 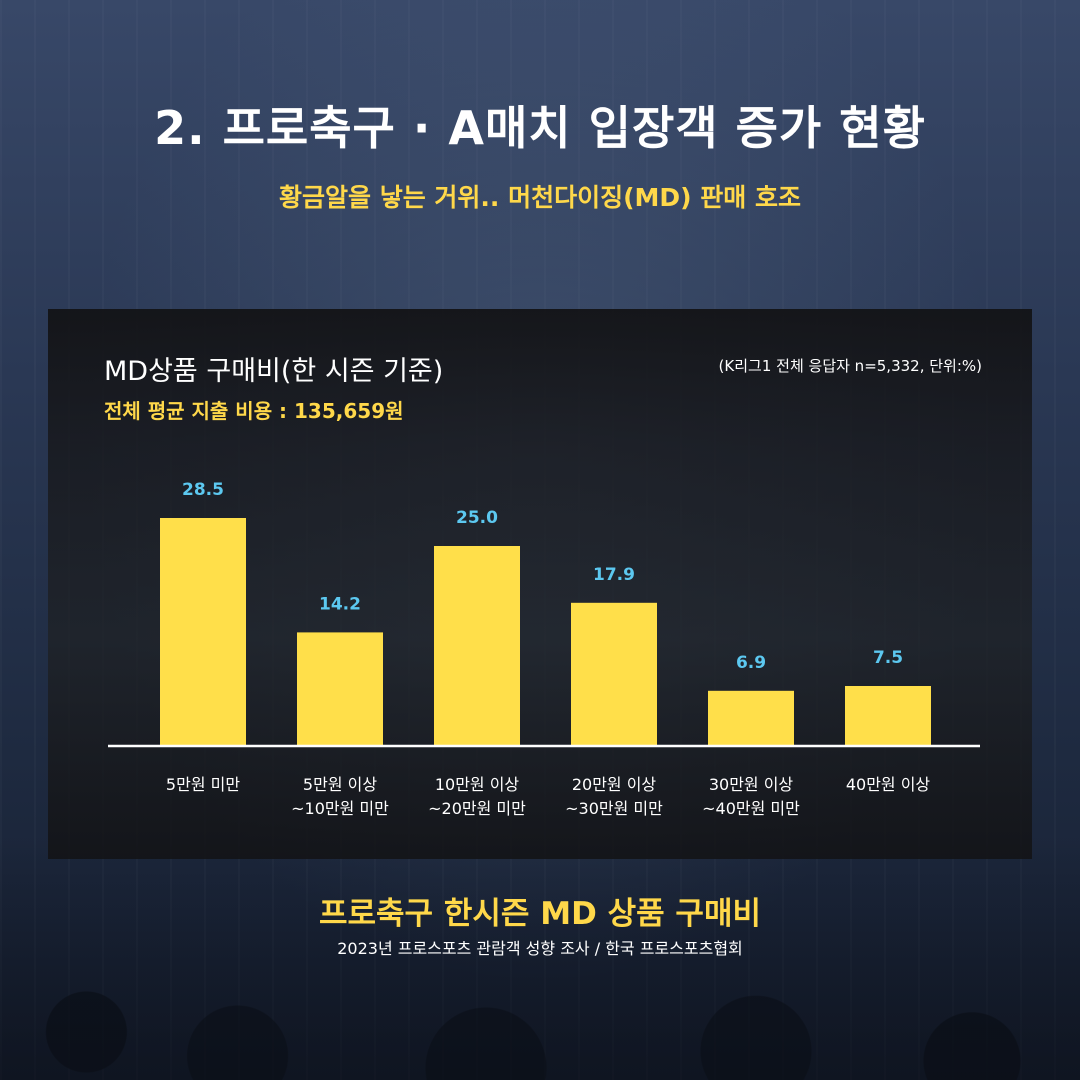 I want to click on category-label-6: 40만원 이상, so click(x=888, y=784).